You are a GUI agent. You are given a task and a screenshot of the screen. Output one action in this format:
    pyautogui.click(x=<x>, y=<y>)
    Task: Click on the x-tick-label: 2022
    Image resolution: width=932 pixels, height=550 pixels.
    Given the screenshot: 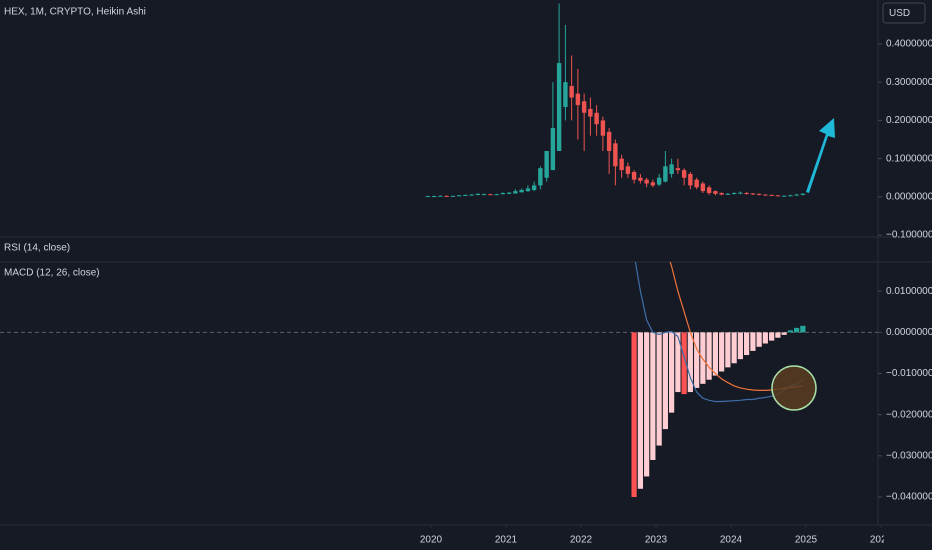 What is the action you would take?
    pyautogui.click(x=581, y=540)
    